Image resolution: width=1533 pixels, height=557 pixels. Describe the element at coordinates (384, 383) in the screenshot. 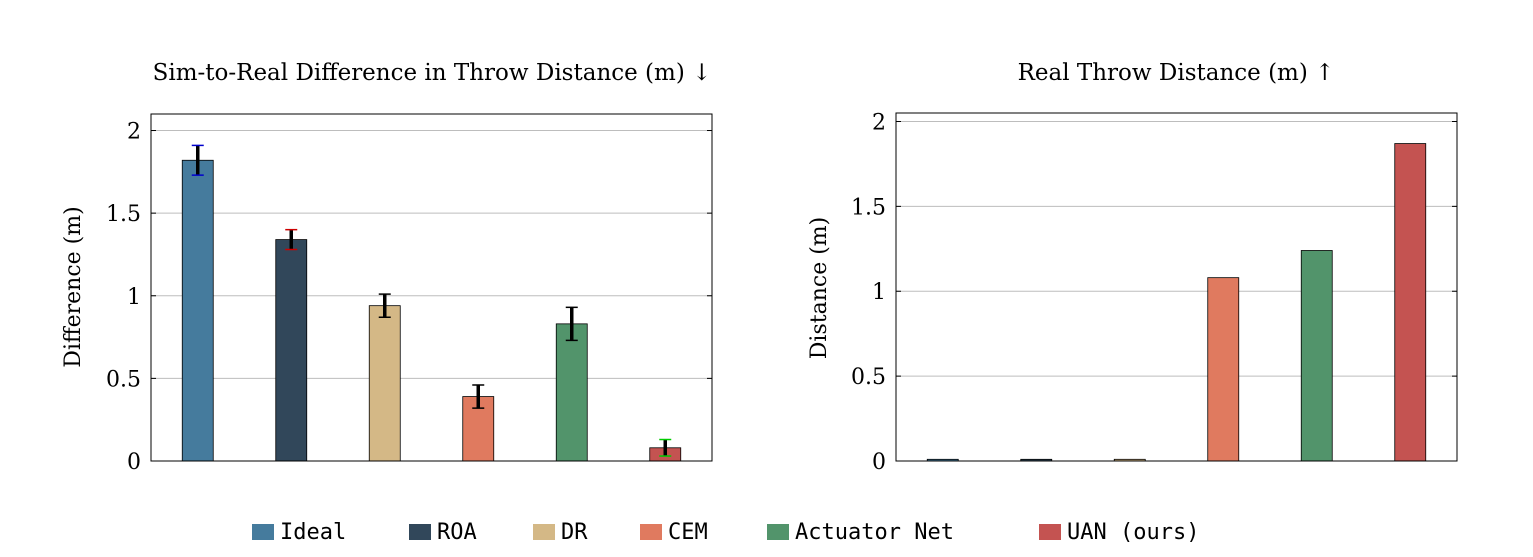

I see `left-bar-dr` at that location.